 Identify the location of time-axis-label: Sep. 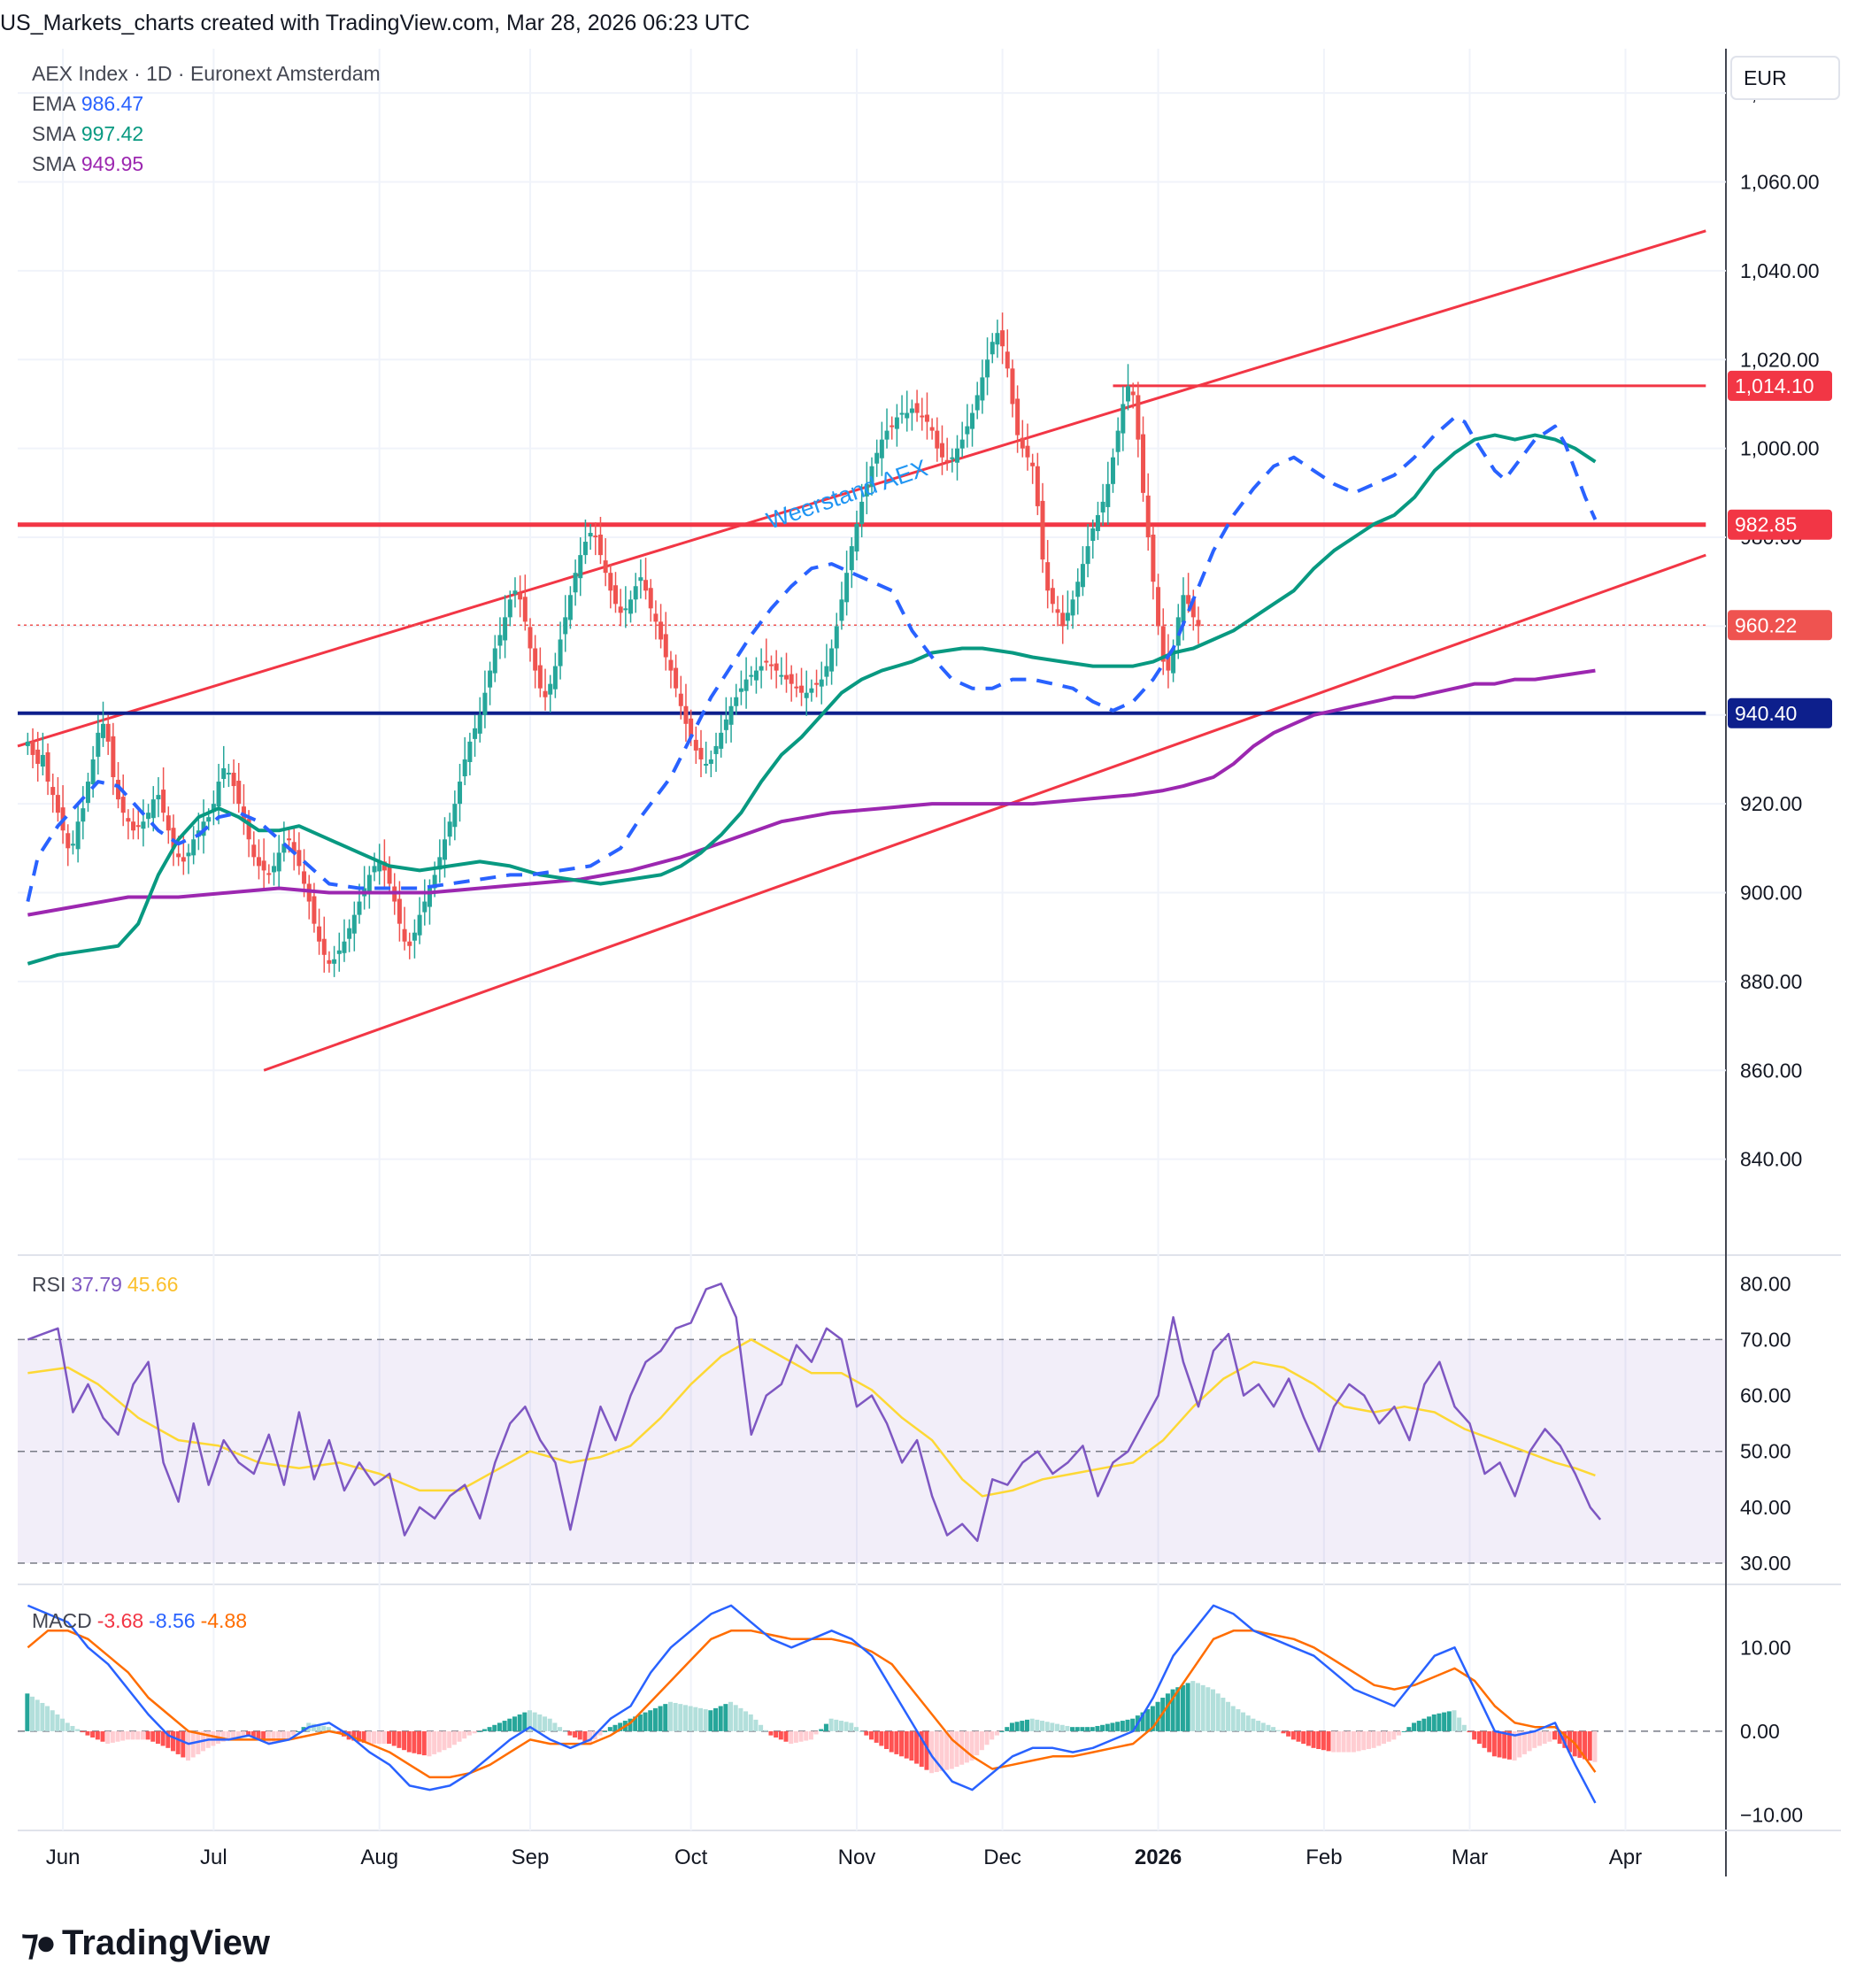
(531, 1857).